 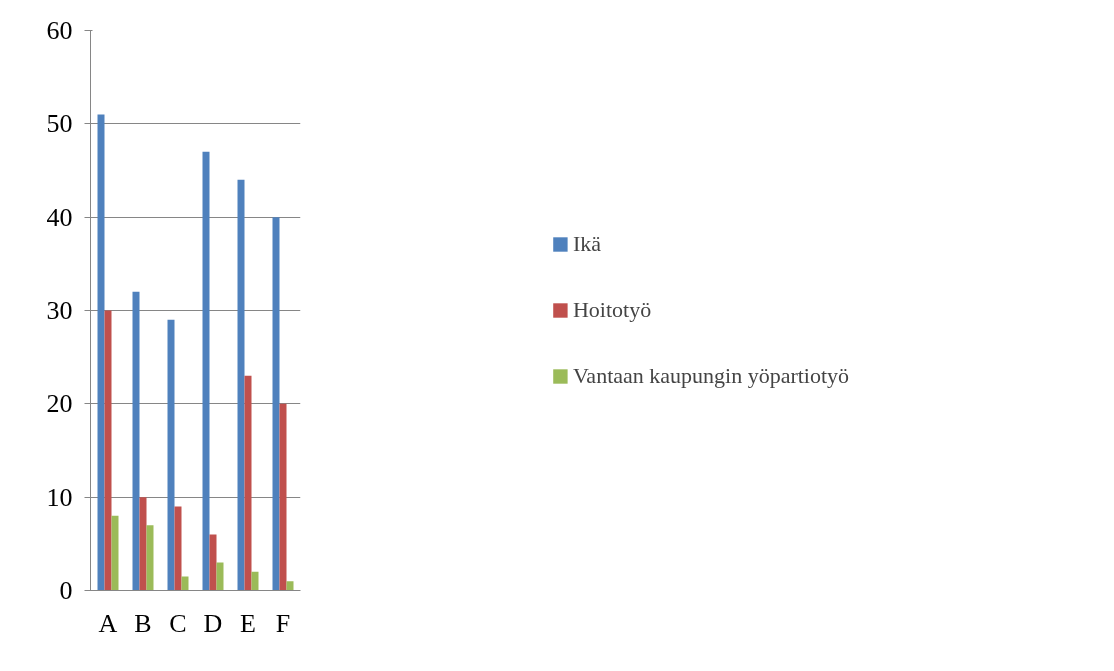 I want to click on legend-label: Ikä, so click(x=587, y=244).